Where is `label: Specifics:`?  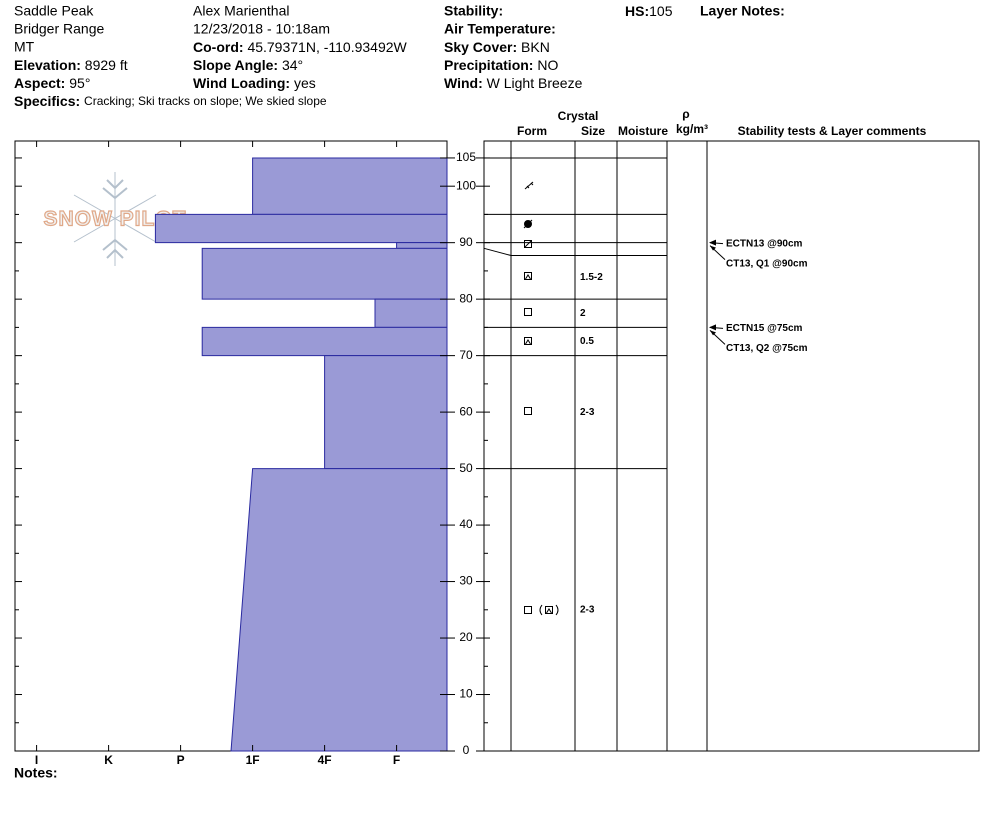
label: Specifics: is located at coordinates (47, 101).